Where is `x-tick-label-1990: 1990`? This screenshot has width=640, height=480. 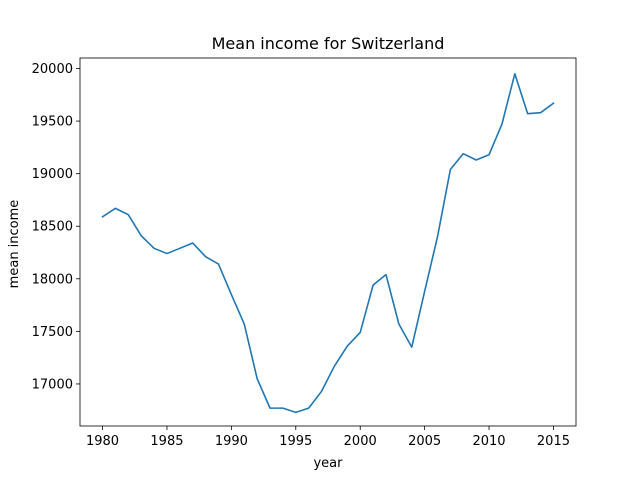 x-tick-label-1990: 1990 is located at coordinates (231, 441).